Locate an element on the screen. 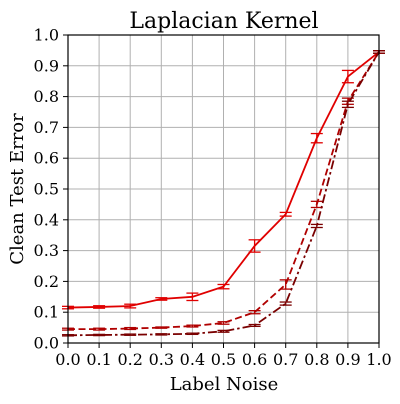  x-tick-label: 0.5 is located at coordinates (223, 359).